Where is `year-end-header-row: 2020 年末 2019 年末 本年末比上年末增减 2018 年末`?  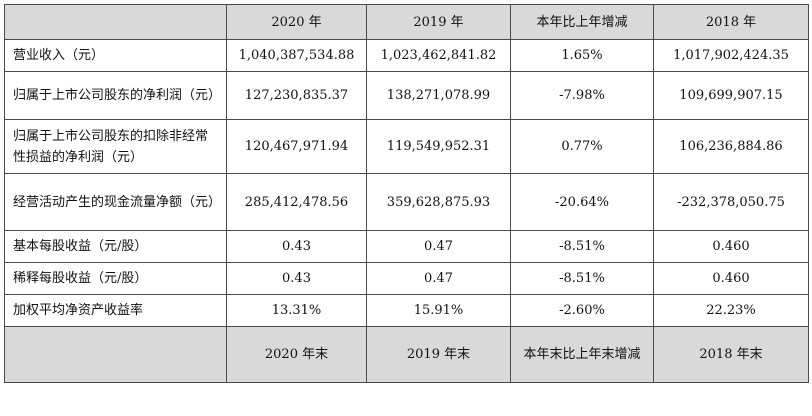 year-end-header-row: 2020 年末 2019 年末 本年末比上年末增减 2018 年末 is located at coordinates (406, 354).